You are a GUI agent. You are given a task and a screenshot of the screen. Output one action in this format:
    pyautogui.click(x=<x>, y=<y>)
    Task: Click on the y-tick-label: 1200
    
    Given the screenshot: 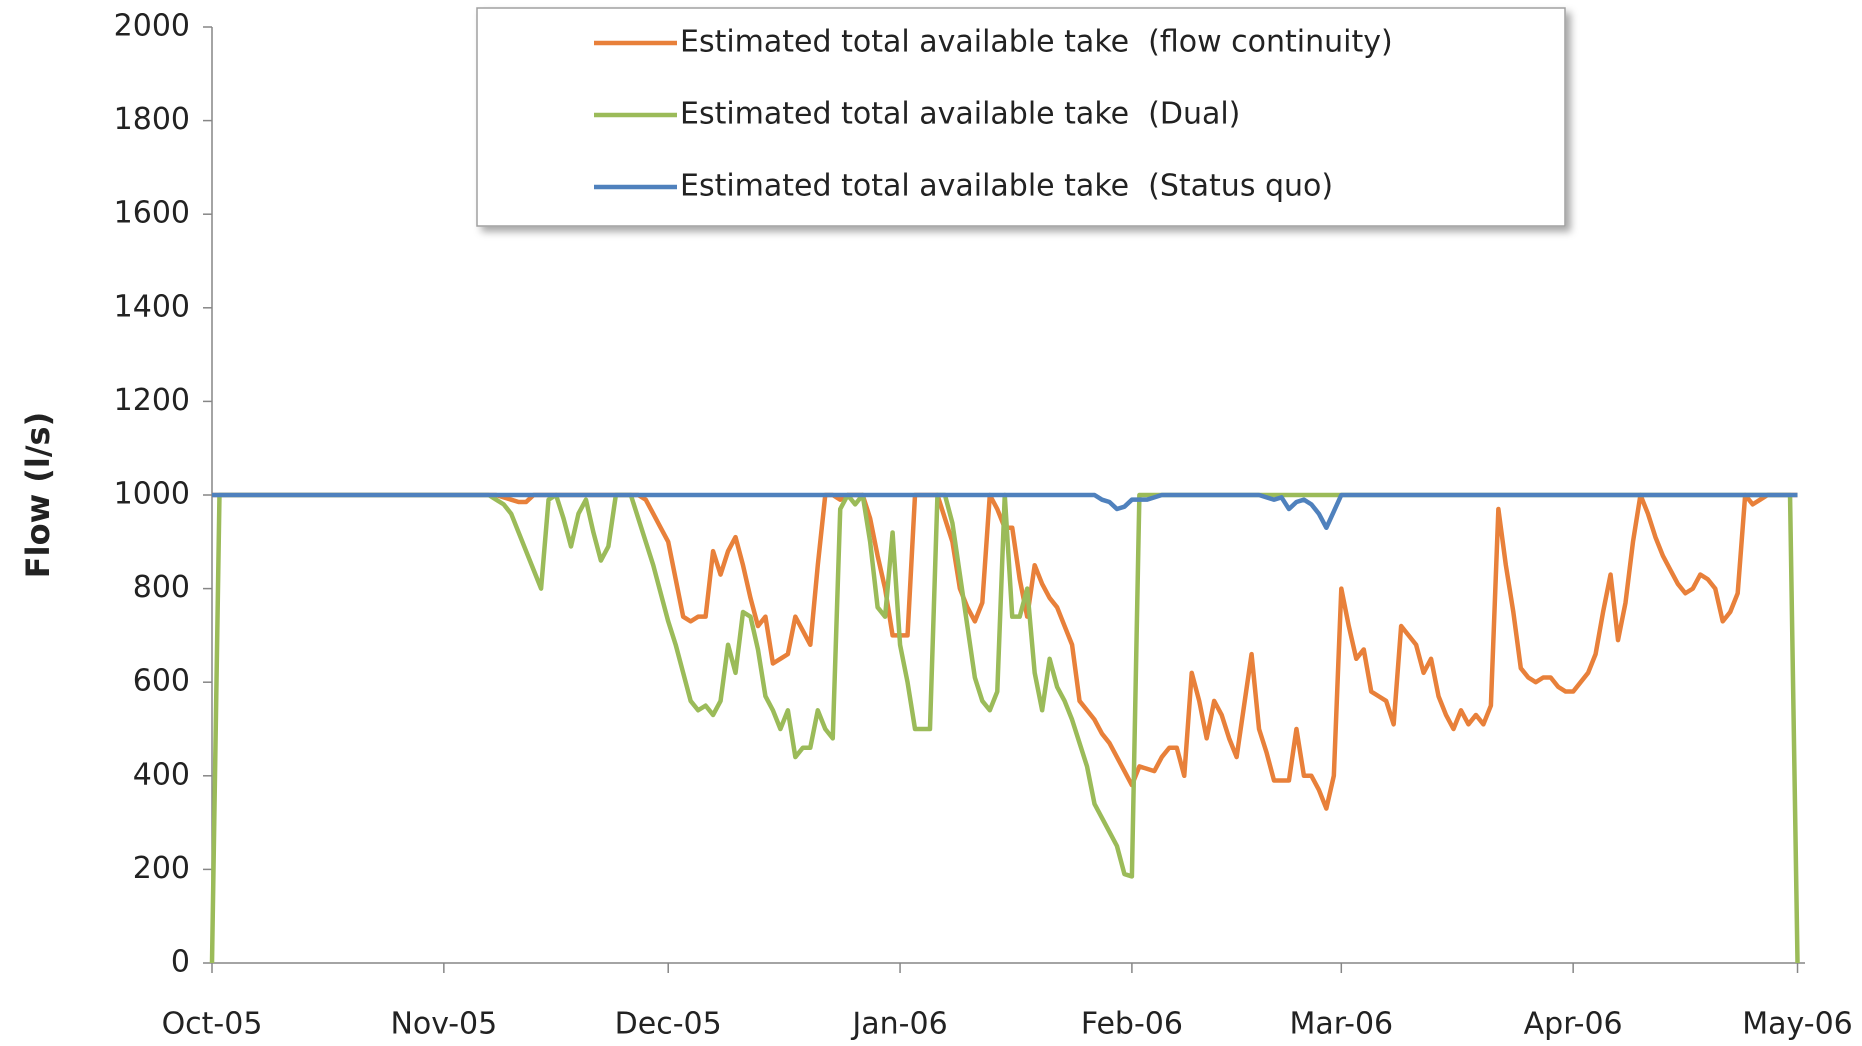 What is the action you would take?
    pyautogui.click(x=152, y=400)
    